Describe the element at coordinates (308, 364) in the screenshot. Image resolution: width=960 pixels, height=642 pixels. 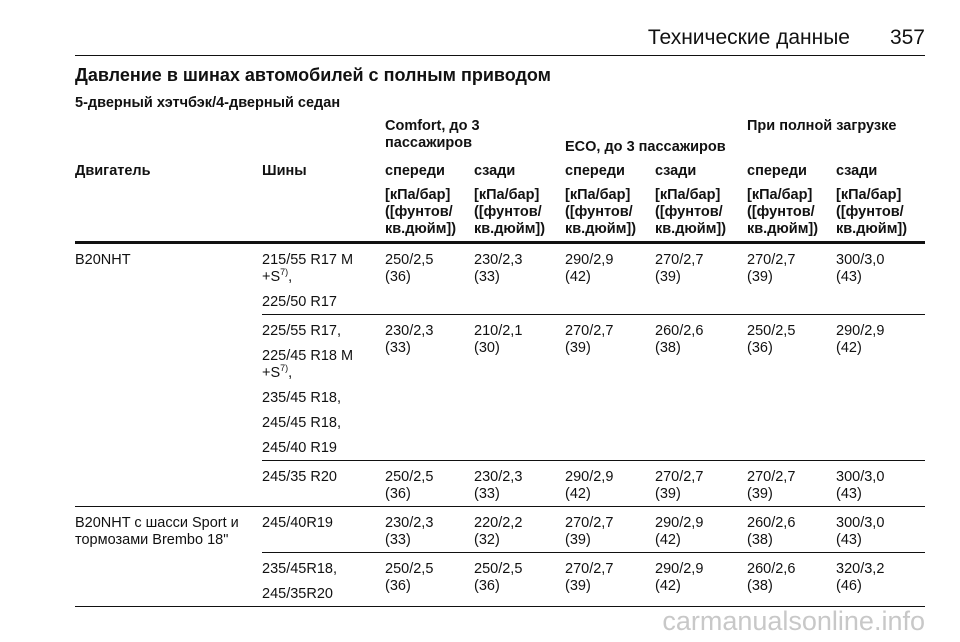
I see `tire-text: 225/45 R18 M +S` at that location.